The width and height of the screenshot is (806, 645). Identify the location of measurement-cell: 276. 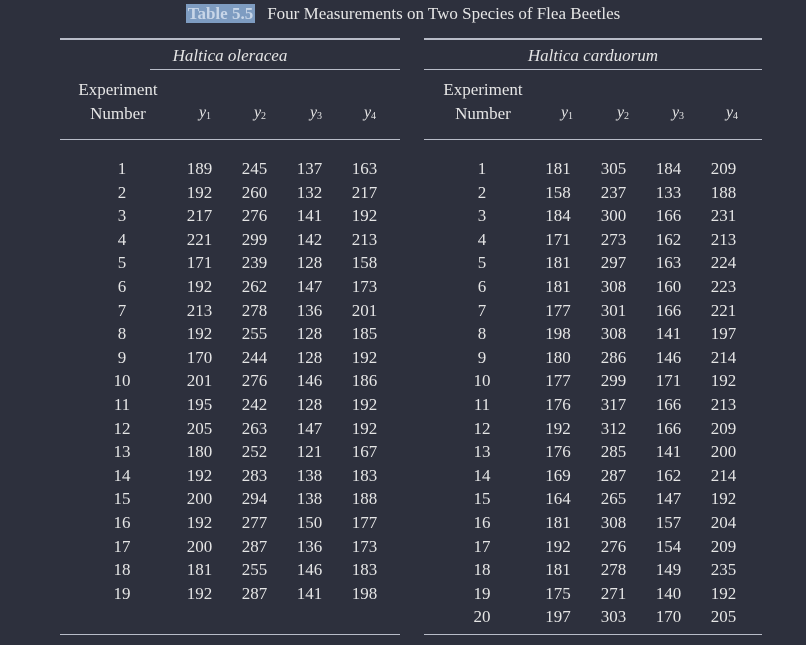
(254, 381).